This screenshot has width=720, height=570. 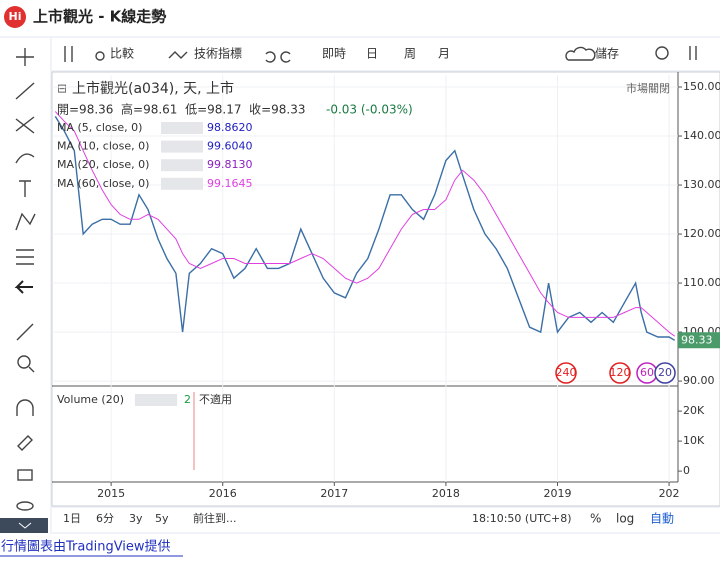 I want to click on y-tick-label: 0, so click(x=686, y=470).